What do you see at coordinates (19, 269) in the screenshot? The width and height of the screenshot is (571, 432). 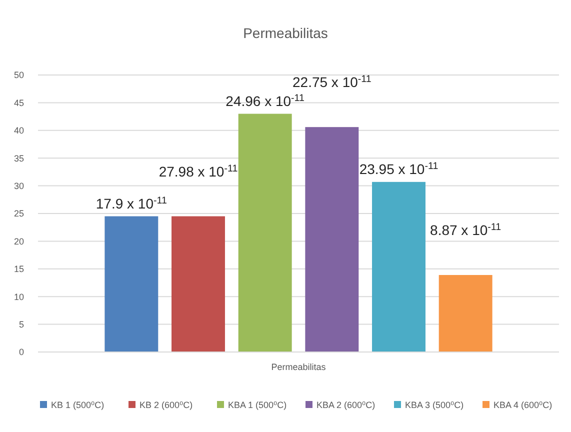 I see `y-tick-label: 15` at bounding box center [19, 269].